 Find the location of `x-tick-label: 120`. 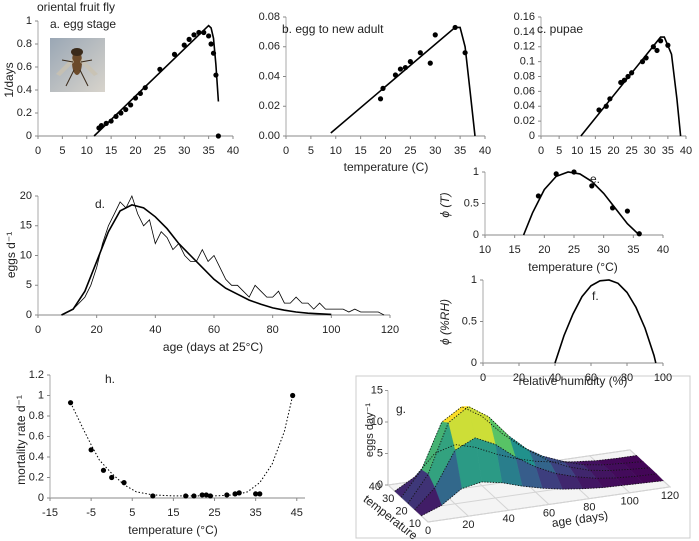

x-tick-label: 120 is located at coordinates (390, 330).